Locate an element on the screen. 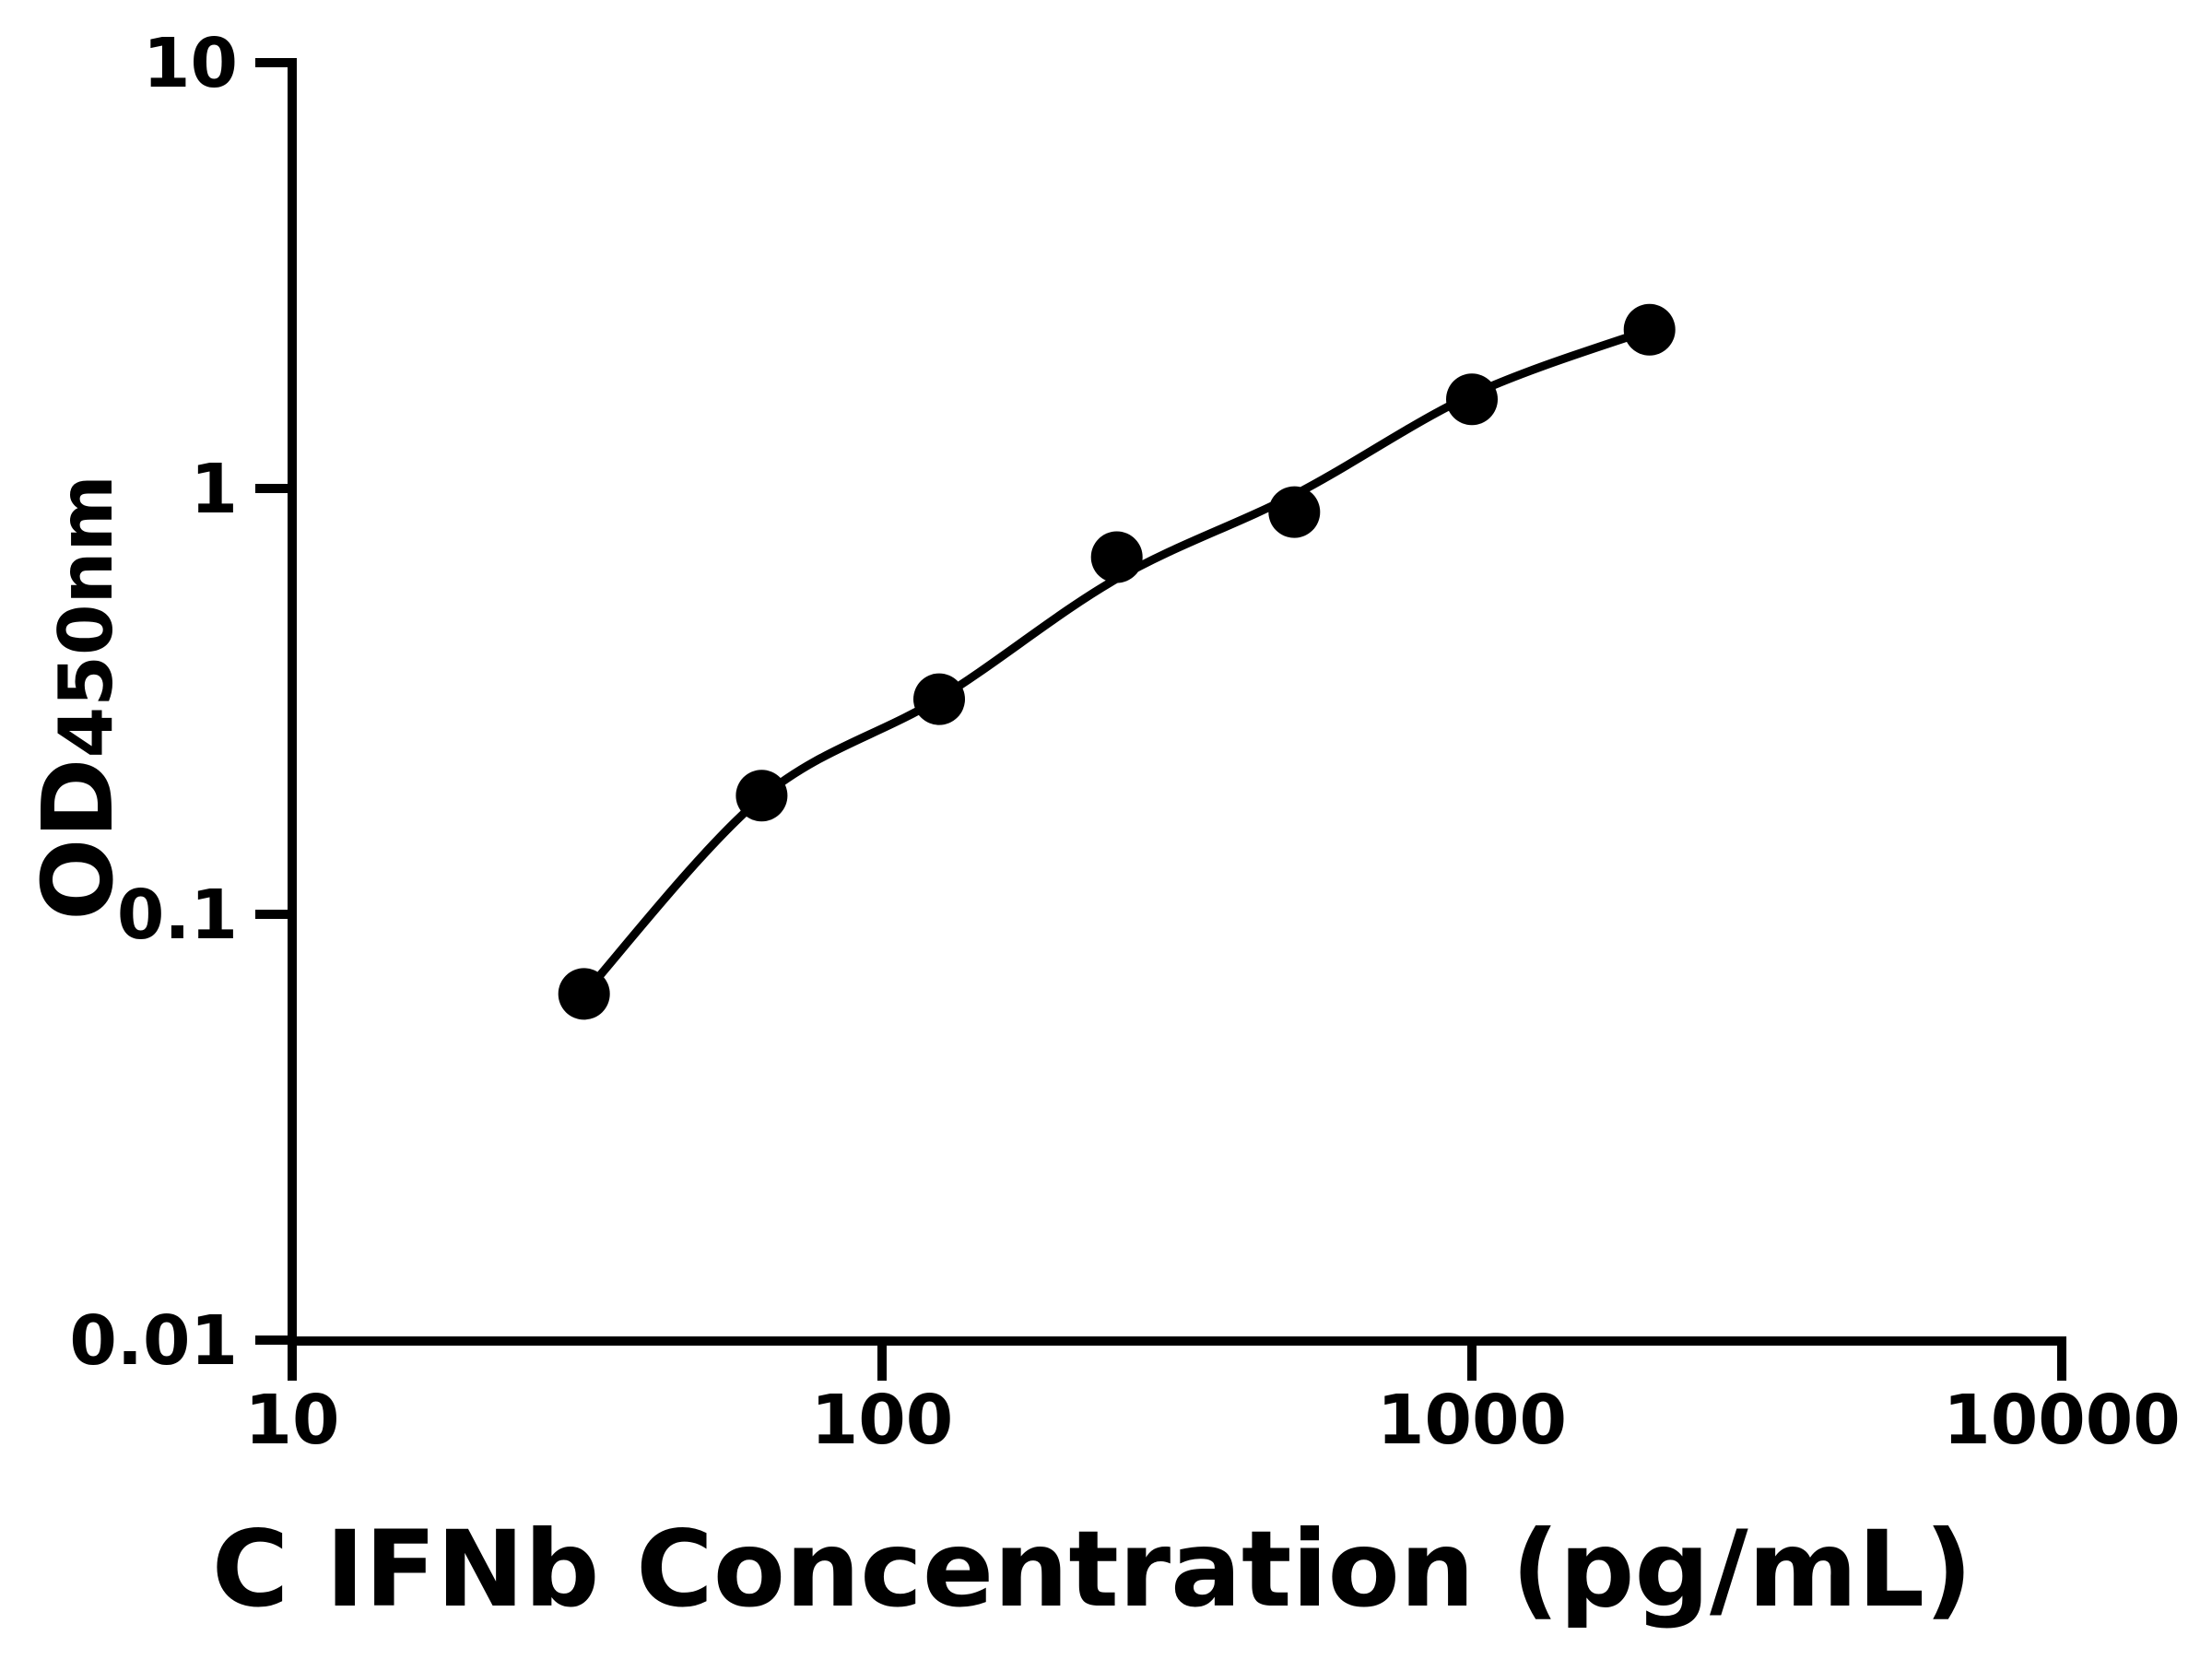 Image resolution: width=2212 pixels, height=1659 pixels. y-axis-title-main: OD is located at coordinates (78, 839).